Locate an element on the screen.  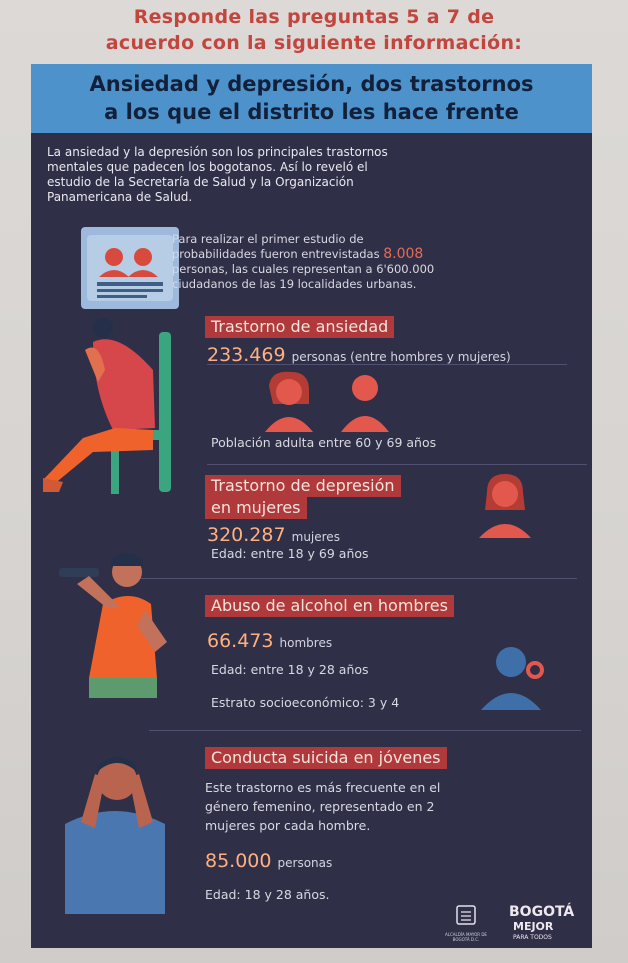
woman-icon is located at coordinates (505, 505).